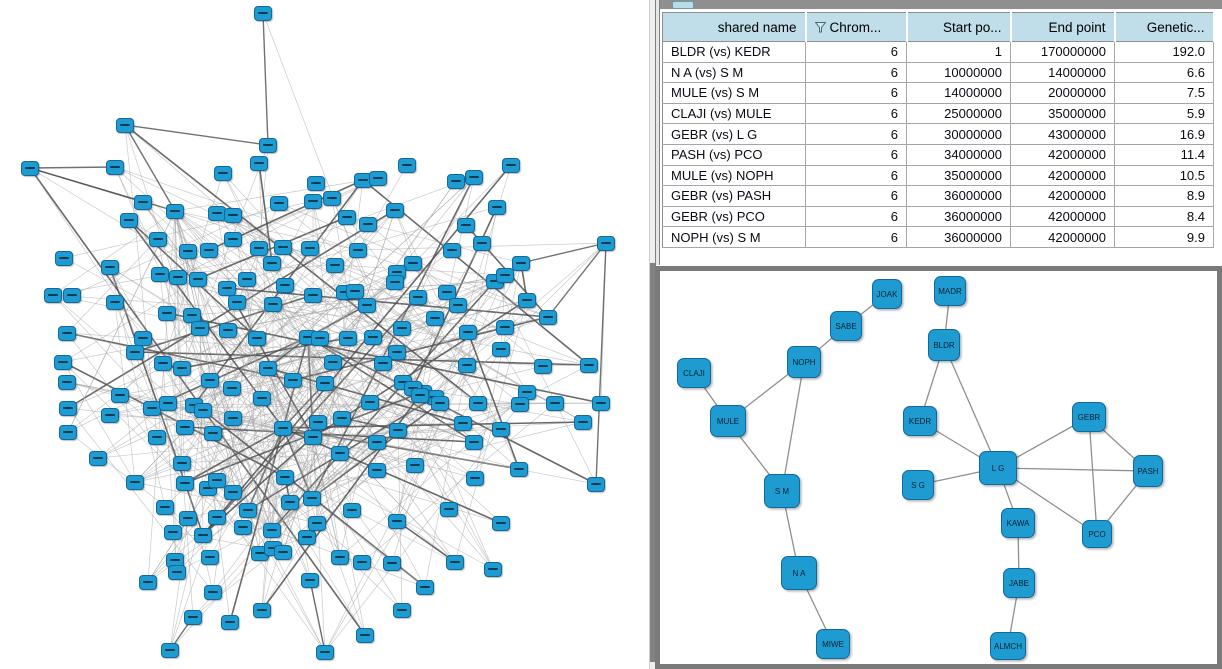 The width and height of the screenshot is (1222, 669). What do you see at coordinates (1062, 134) in the screenshot?
I see `table-cell: 43000000` at bounding box center [1062, 134].